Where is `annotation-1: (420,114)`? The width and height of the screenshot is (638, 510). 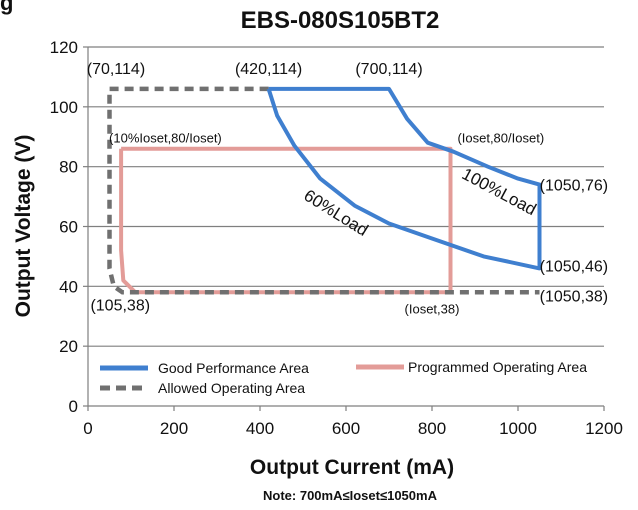 annotation-1: (420,114) is located at coordinates (268, 69).